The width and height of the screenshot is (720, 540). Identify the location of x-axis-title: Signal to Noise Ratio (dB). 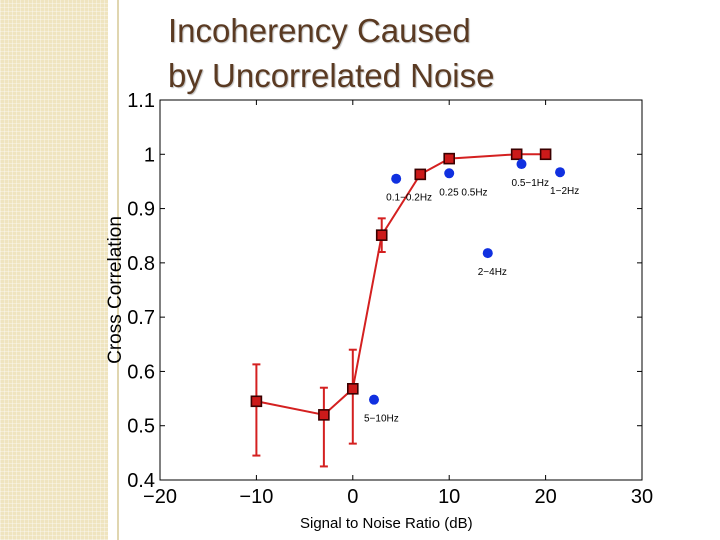
(386, 523).